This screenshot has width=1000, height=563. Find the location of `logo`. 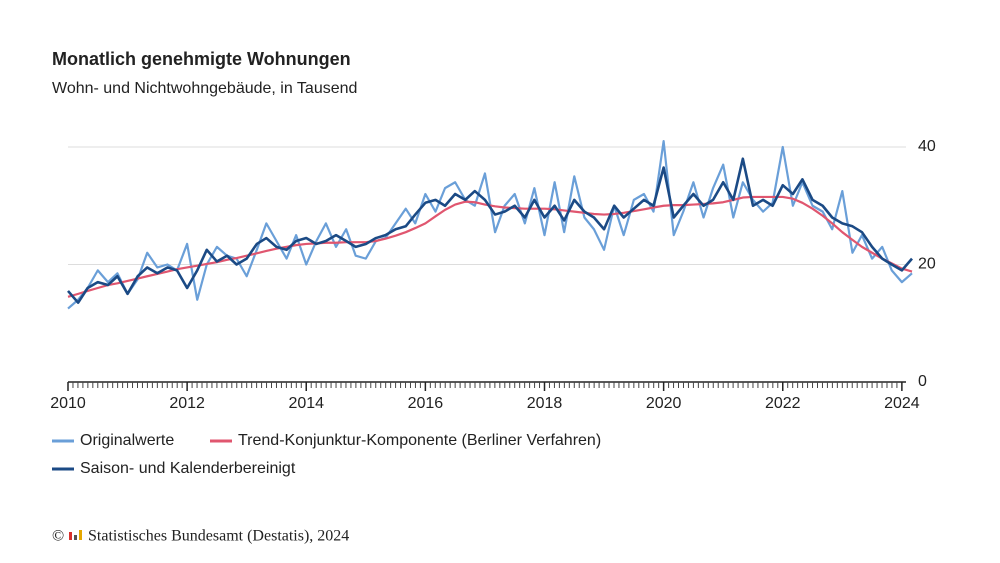

logo is located at coordinates (75, 535).